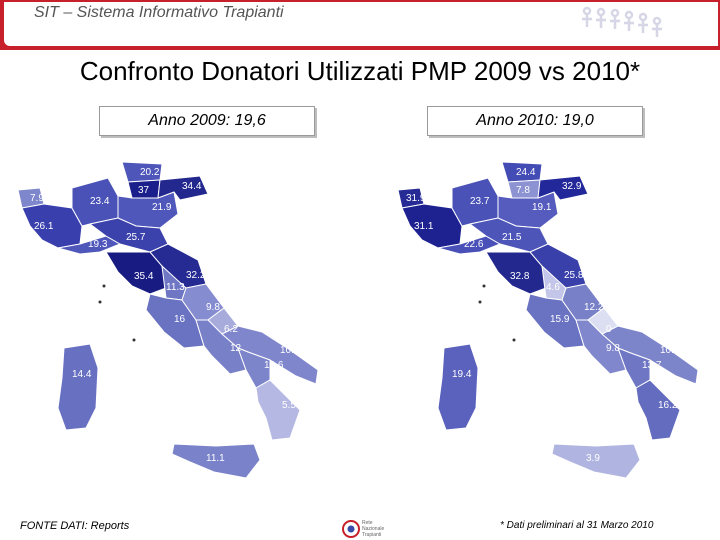 This screenshot has width=720, height=540. I want to click on value-puglia: 10.9, so click(670, 350).